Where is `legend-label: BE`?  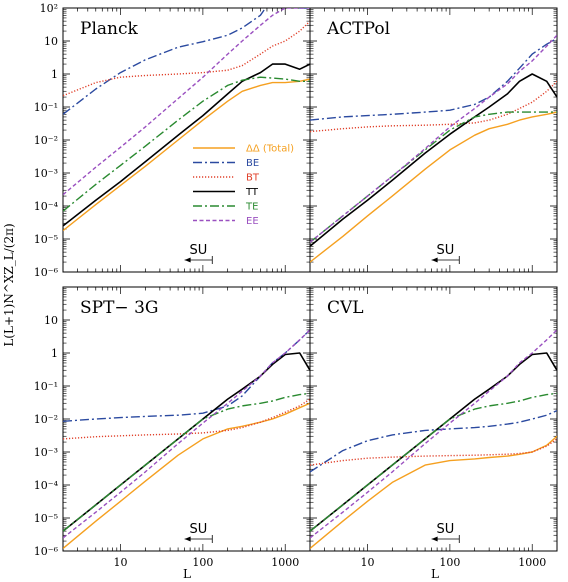 legend-label: BE is located at coordinates (252, 163).